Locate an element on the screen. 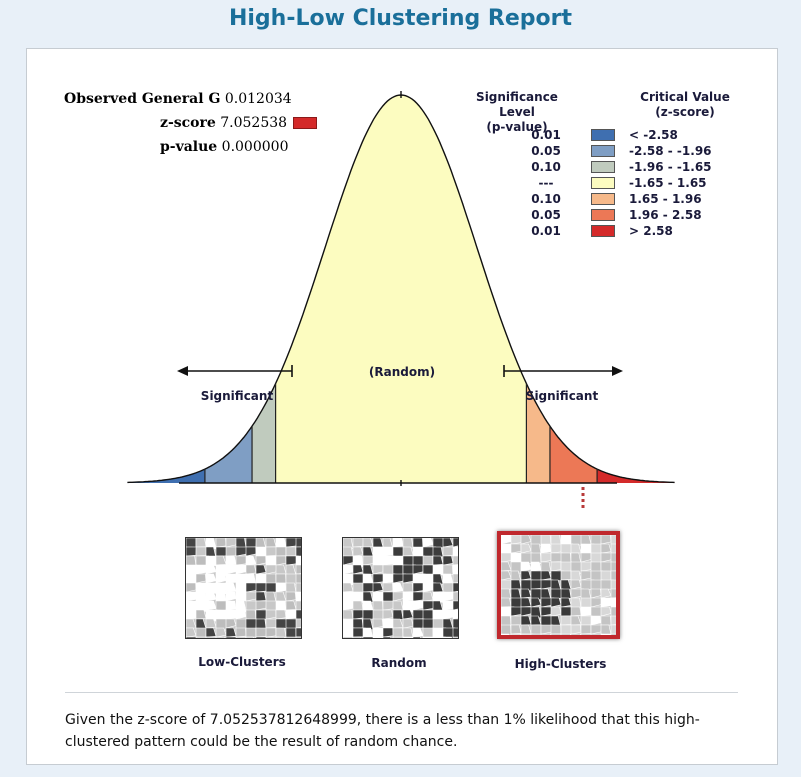  legend-critical-value: -1.96 - -1.65 is located at coordinates (670, 167).